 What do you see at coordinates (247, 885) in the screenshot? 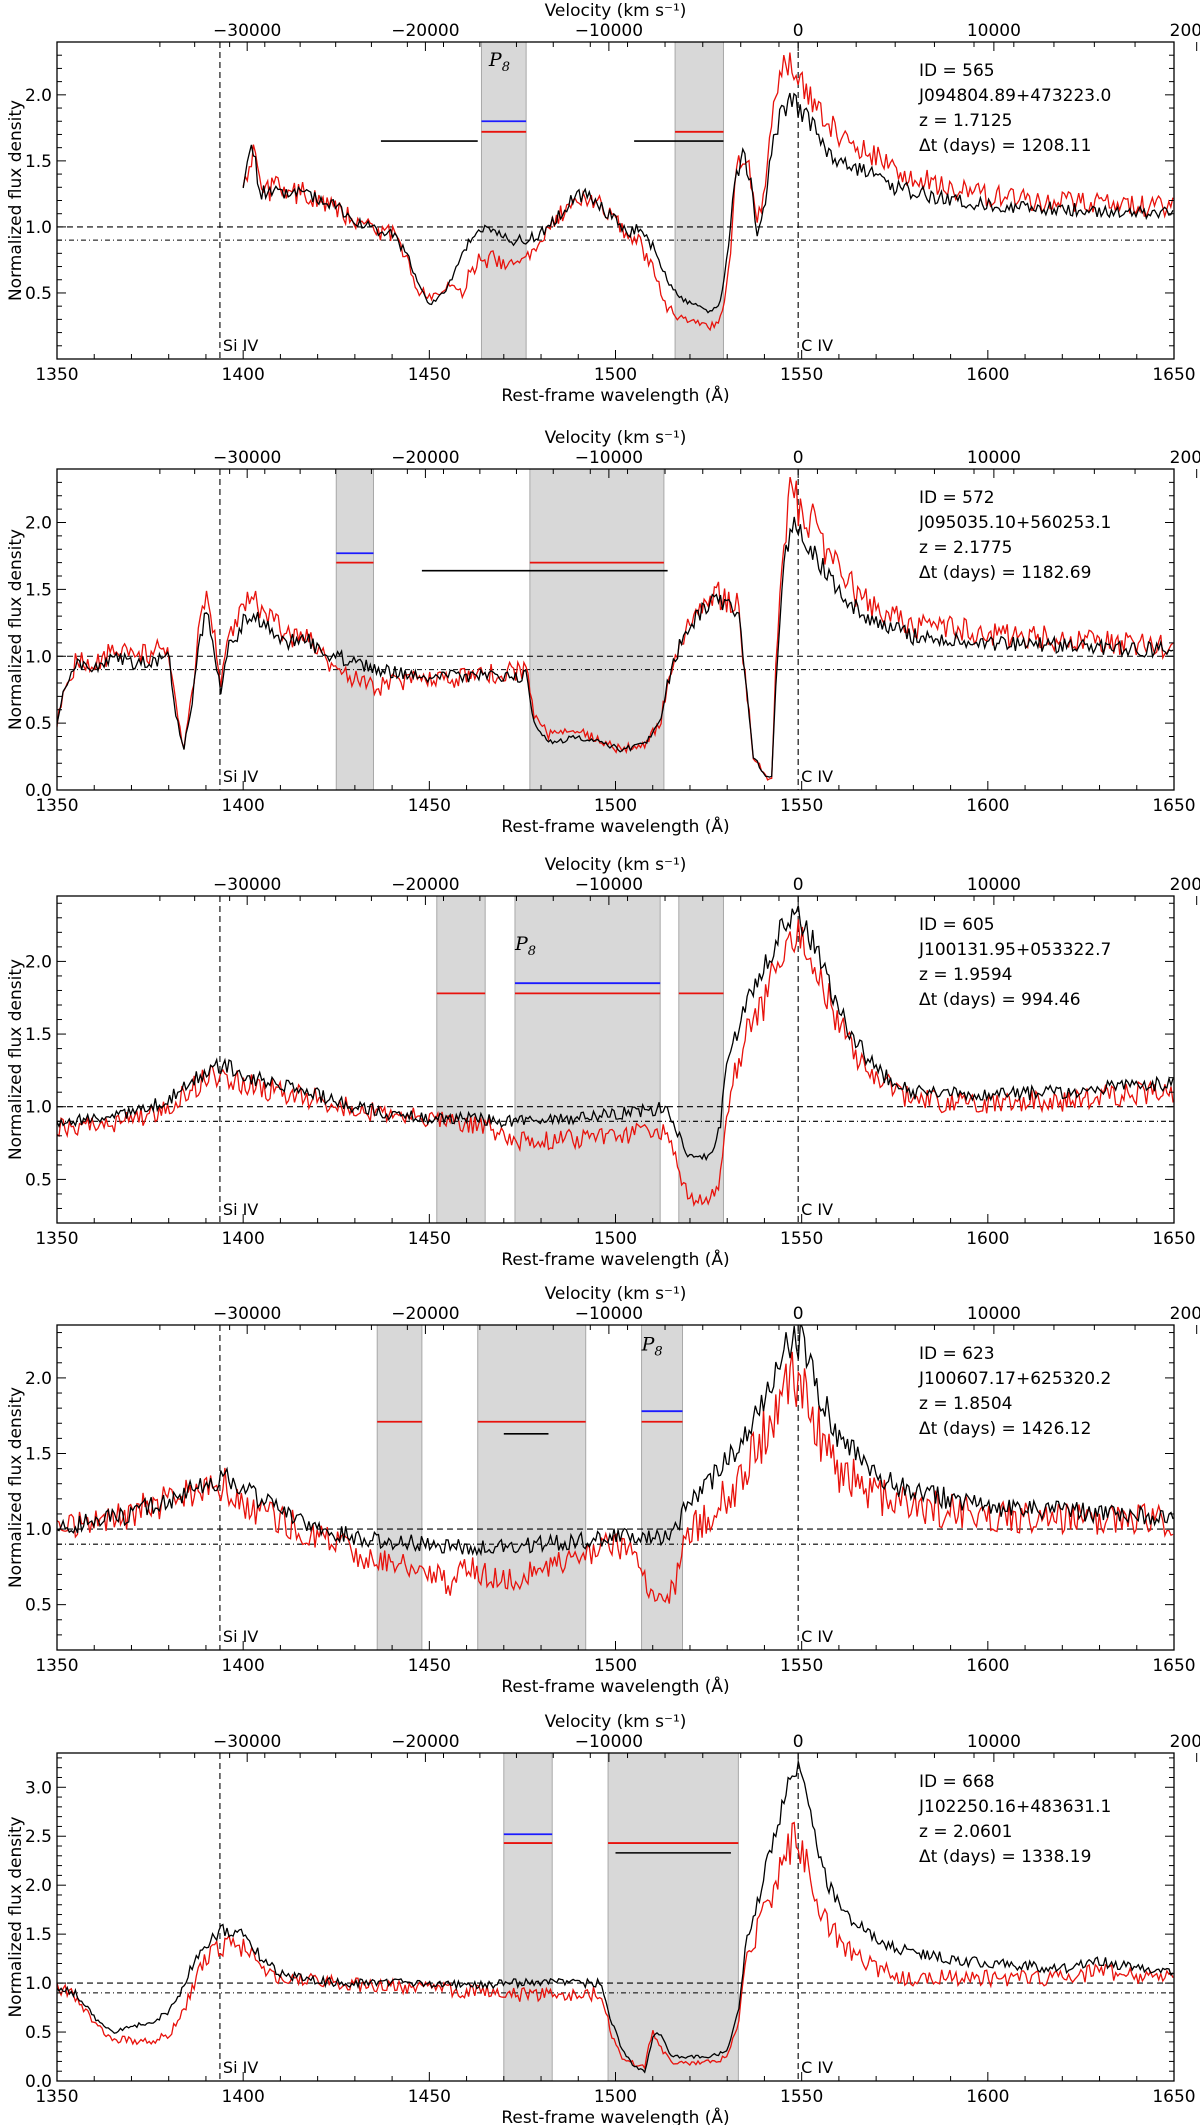
I see `velocity-tick-label: −30000` at bounding box center [247, 885].